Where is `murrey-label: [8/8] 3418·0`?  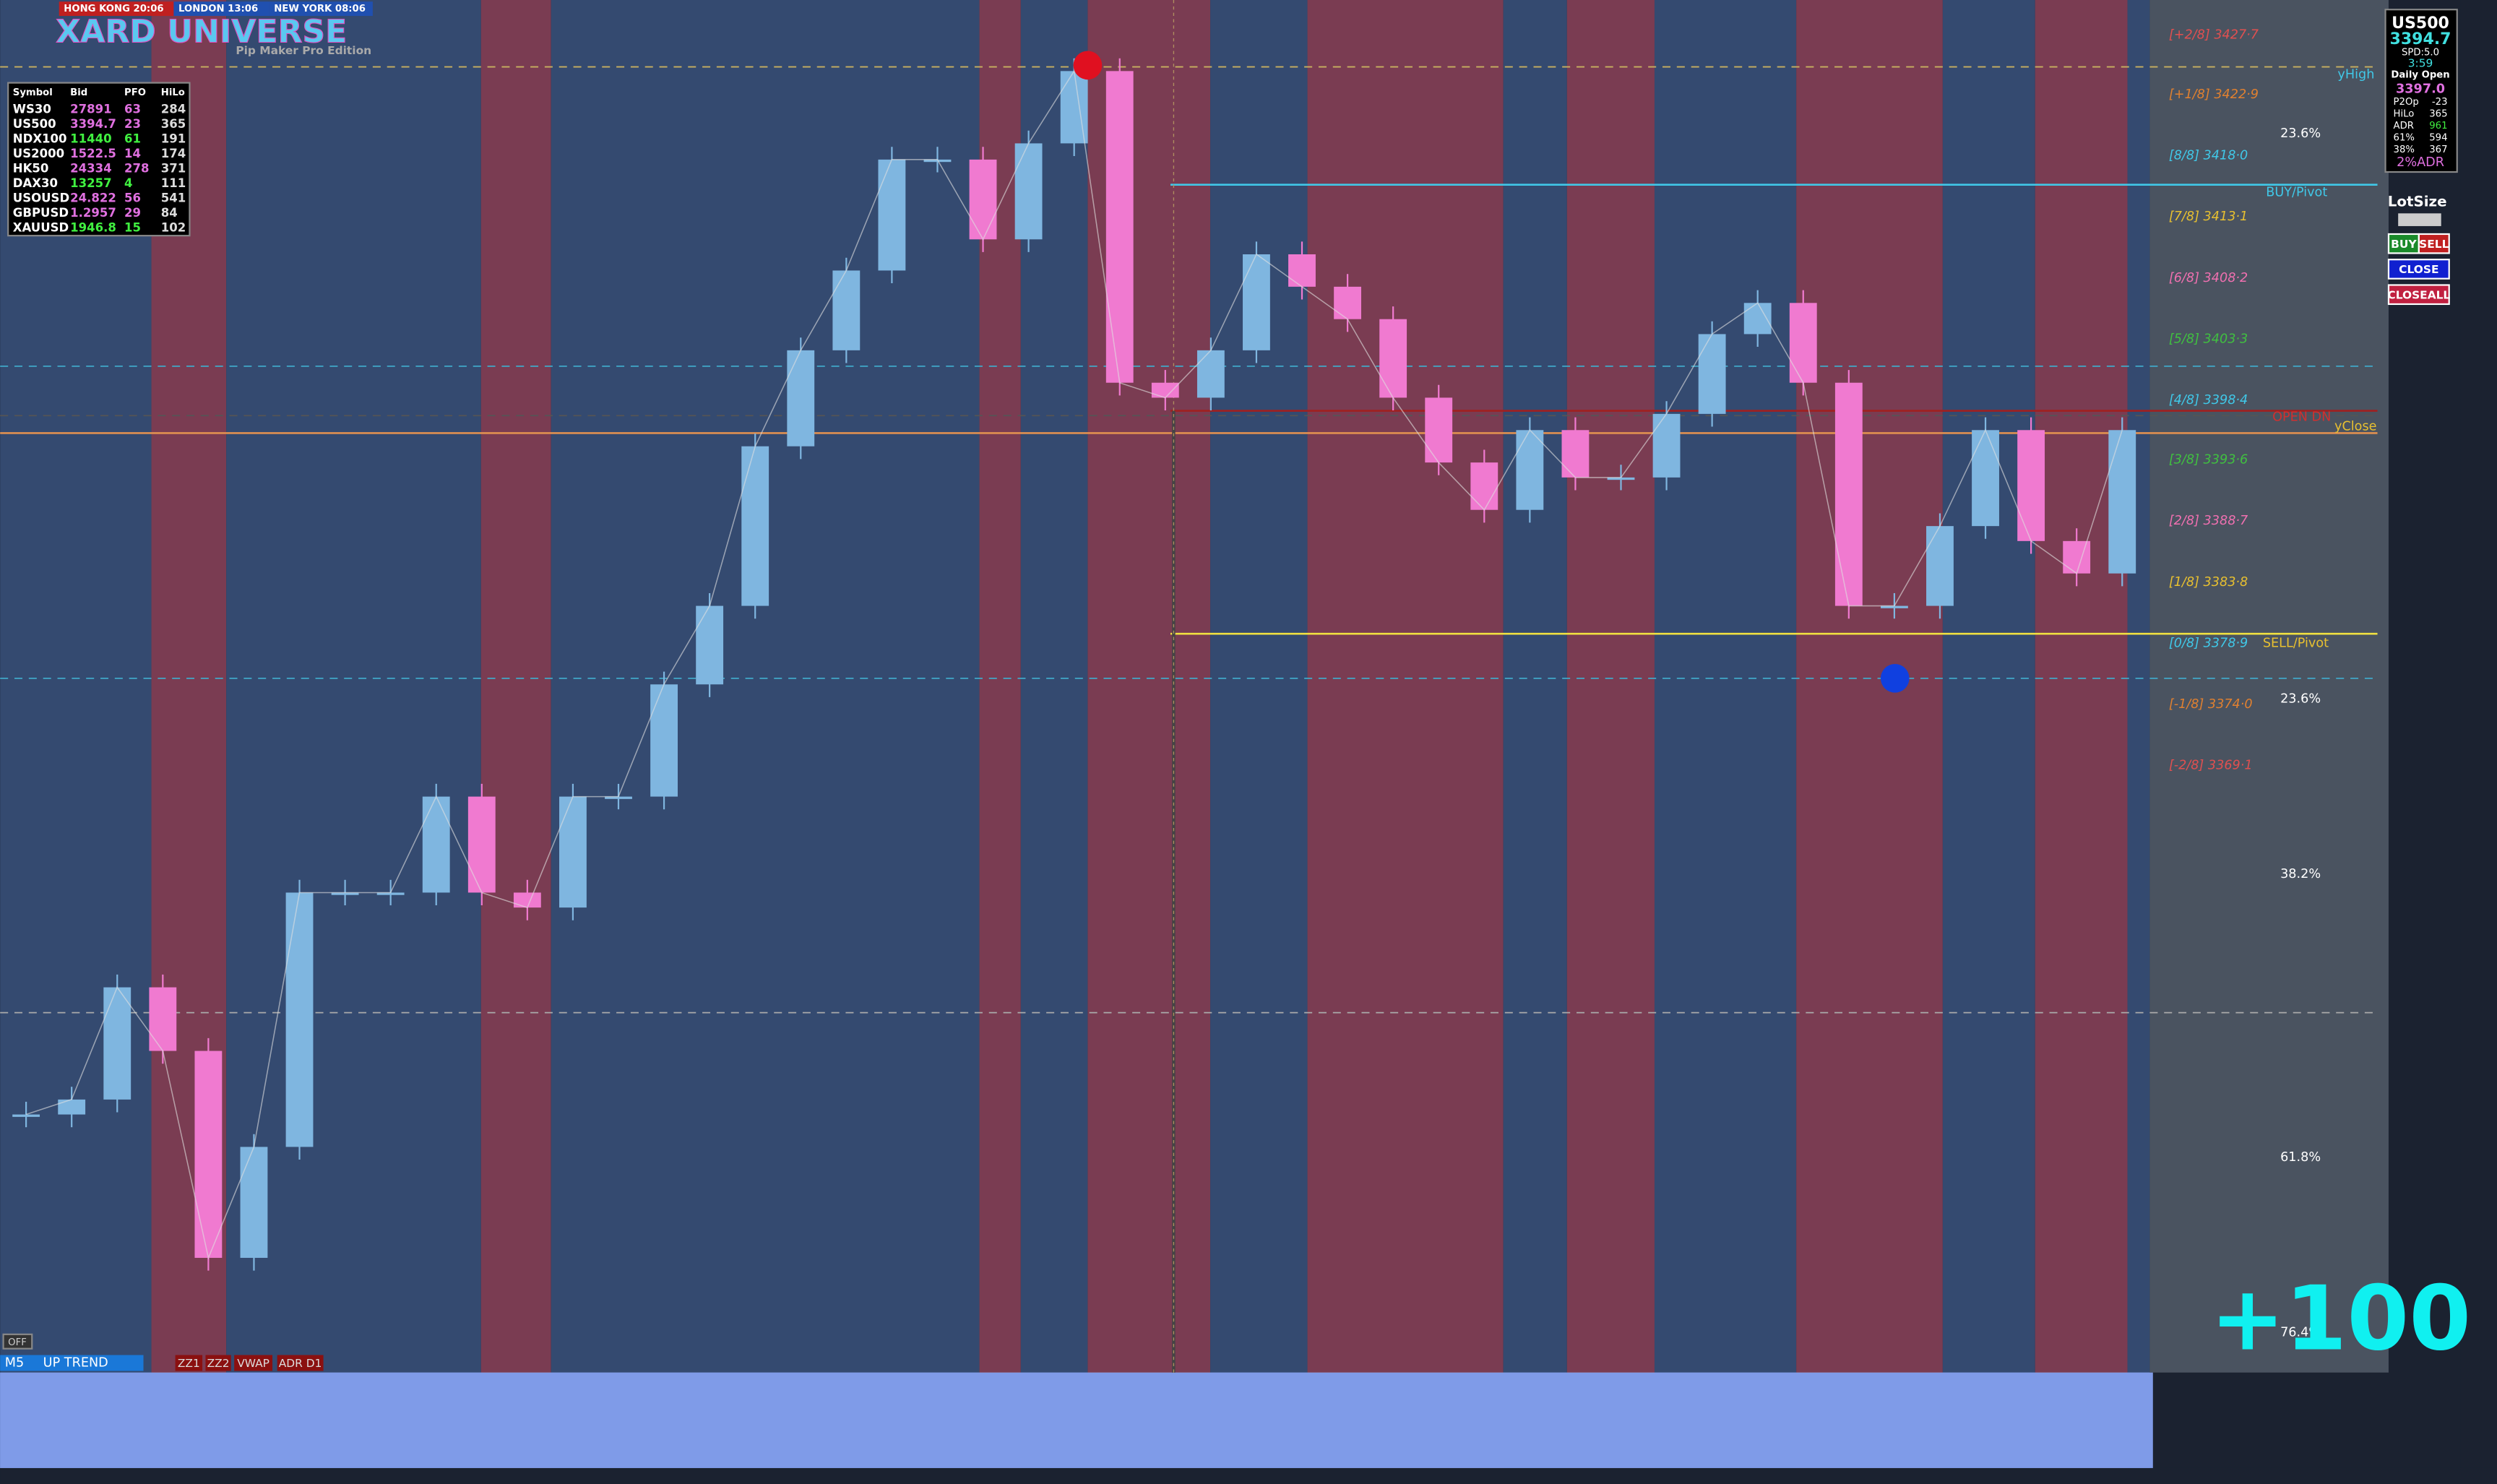
murrey-label: [8/8] 3418·0 is located at coordinates (2208, 156).